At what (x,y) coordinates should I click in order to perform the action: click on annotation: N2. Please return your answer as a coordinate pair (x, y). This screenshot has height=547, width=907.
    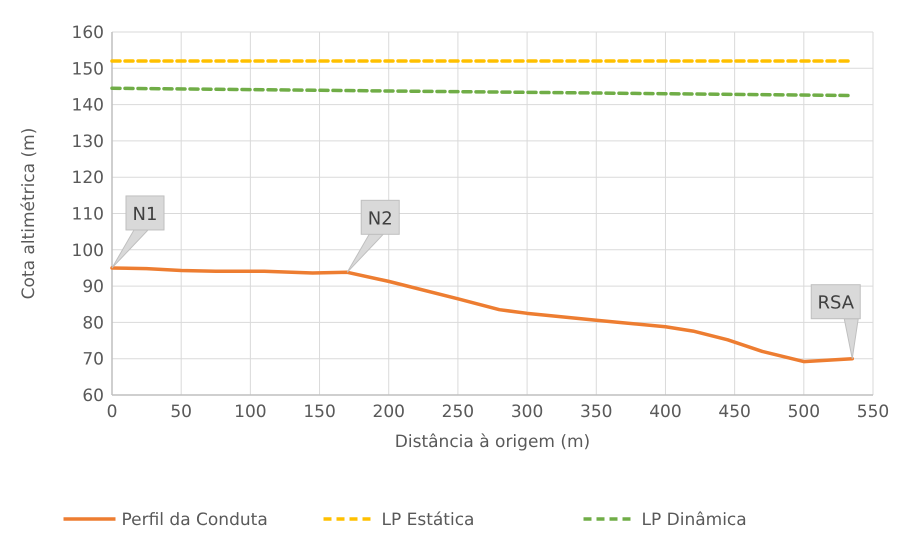
    Looking at the image, I should click on (380, 219).